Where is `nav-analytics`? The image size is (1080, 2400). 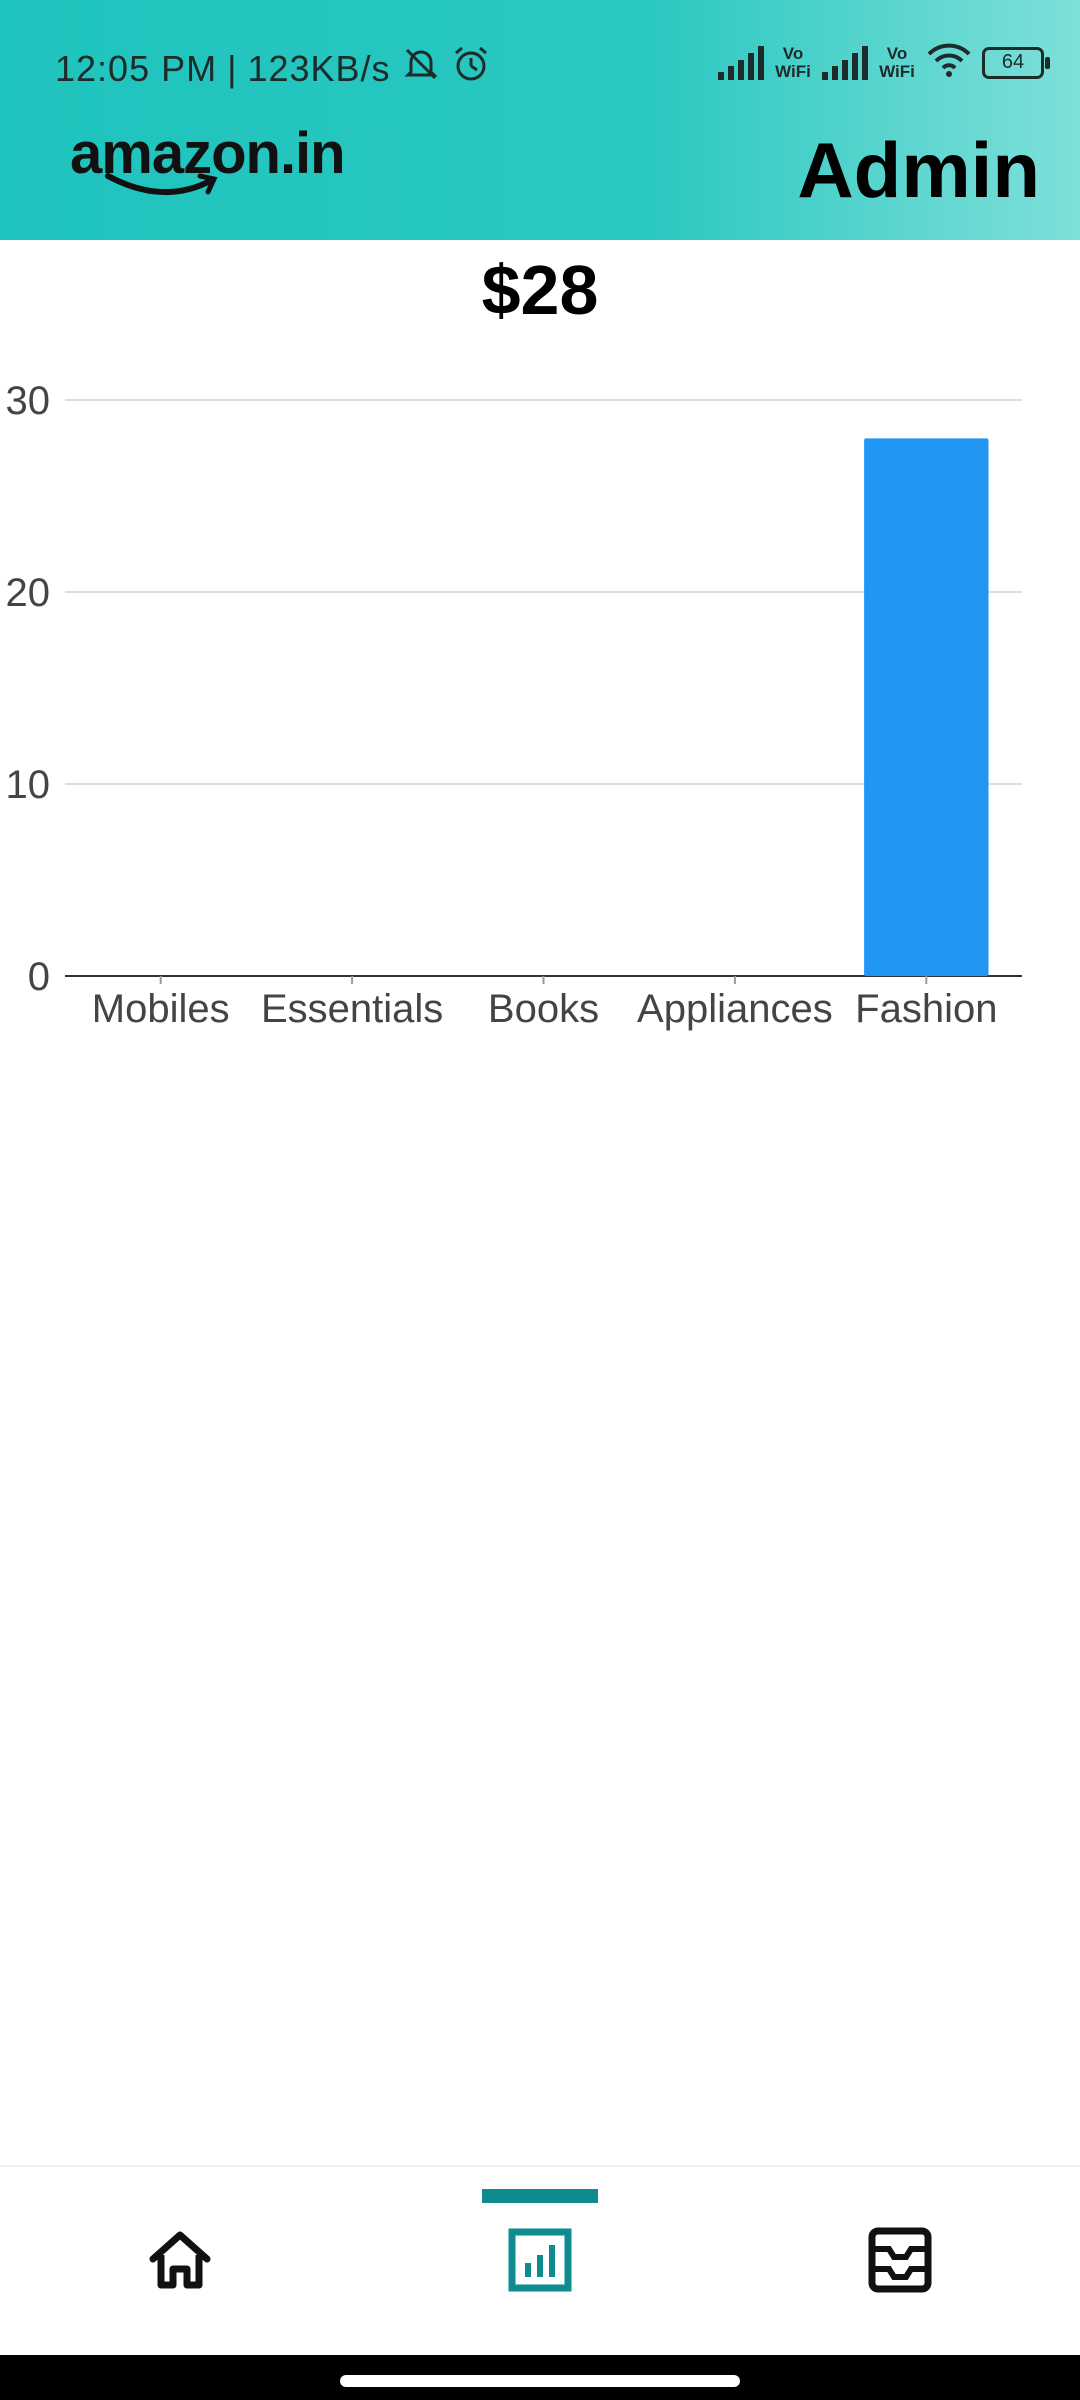
nav-analytics is located at coordinates (540, 2262).